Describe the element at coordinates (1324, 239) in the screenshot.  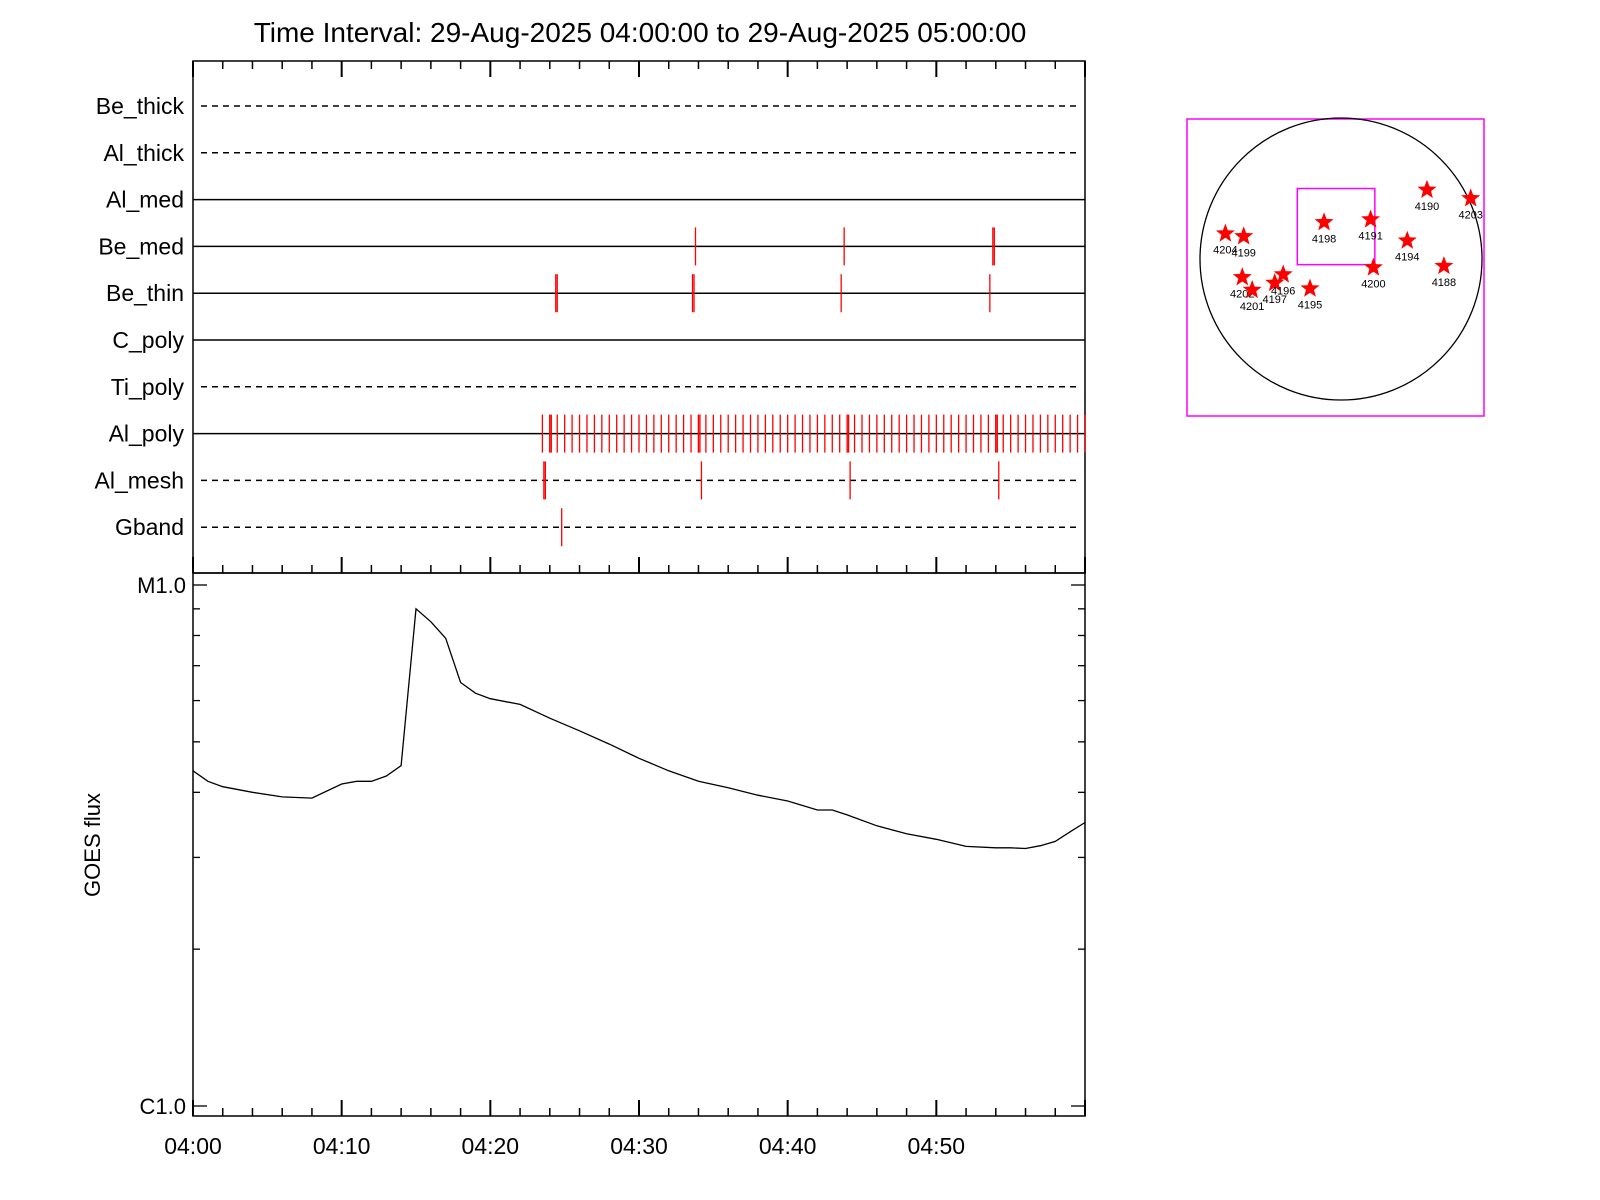
I see `region-label-4198: 4198` at that location.